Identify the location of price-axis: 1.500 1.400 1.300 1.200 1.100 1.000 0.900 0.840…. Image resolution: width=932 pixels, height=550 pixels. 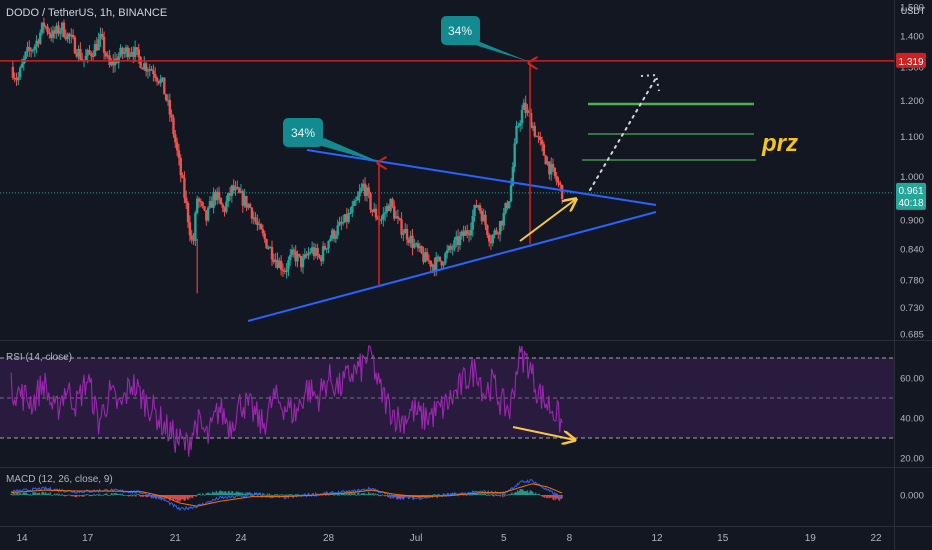
(912, 172).